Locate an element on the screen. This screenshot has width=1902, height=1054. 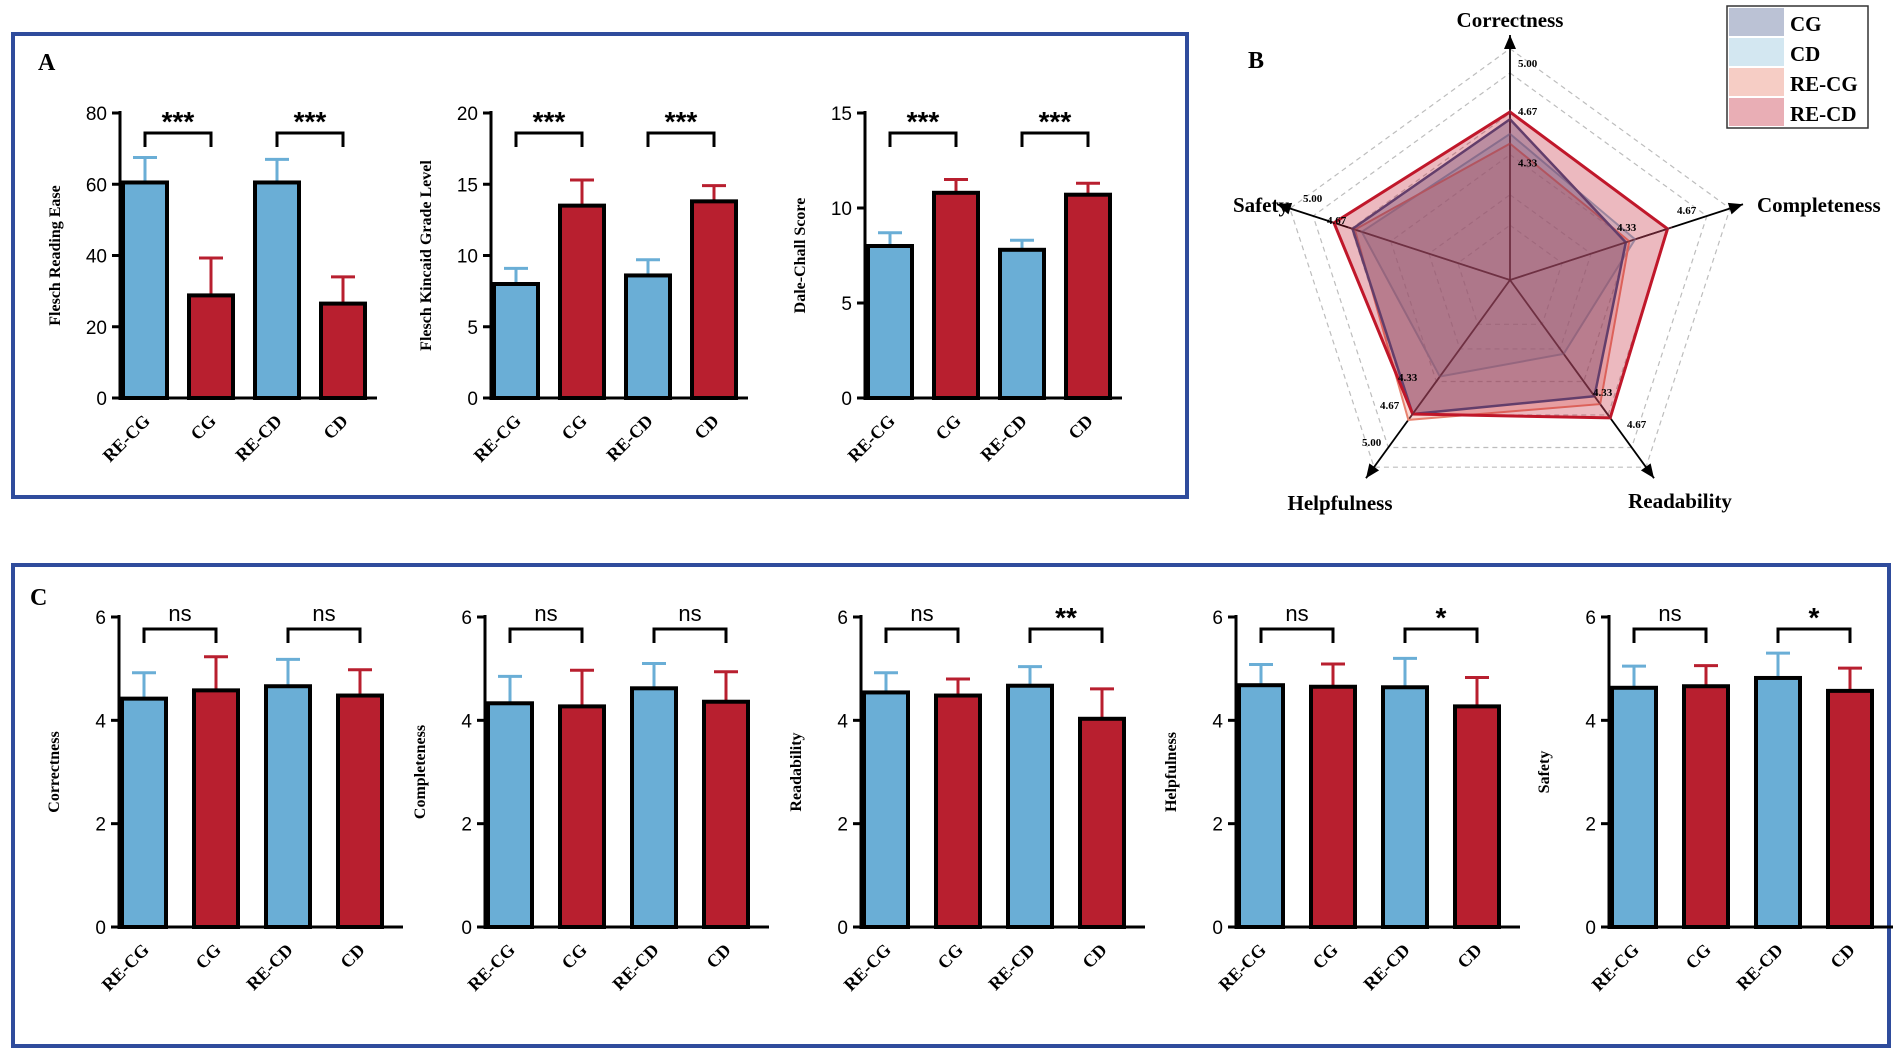
legend-label-recd: RE-CD is located at coordinates (1823, 114).